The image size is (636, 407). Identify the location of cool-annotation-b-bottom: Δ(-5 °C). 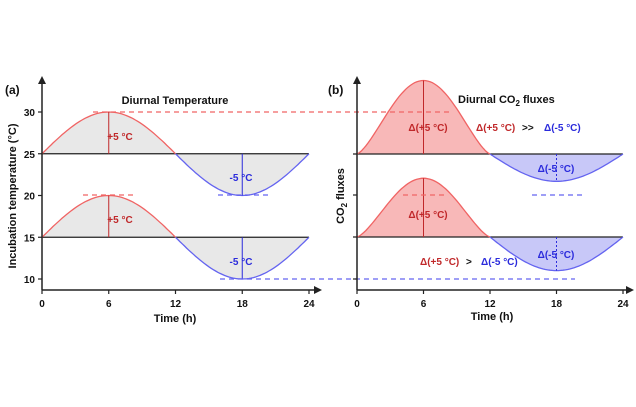
(556, 255).